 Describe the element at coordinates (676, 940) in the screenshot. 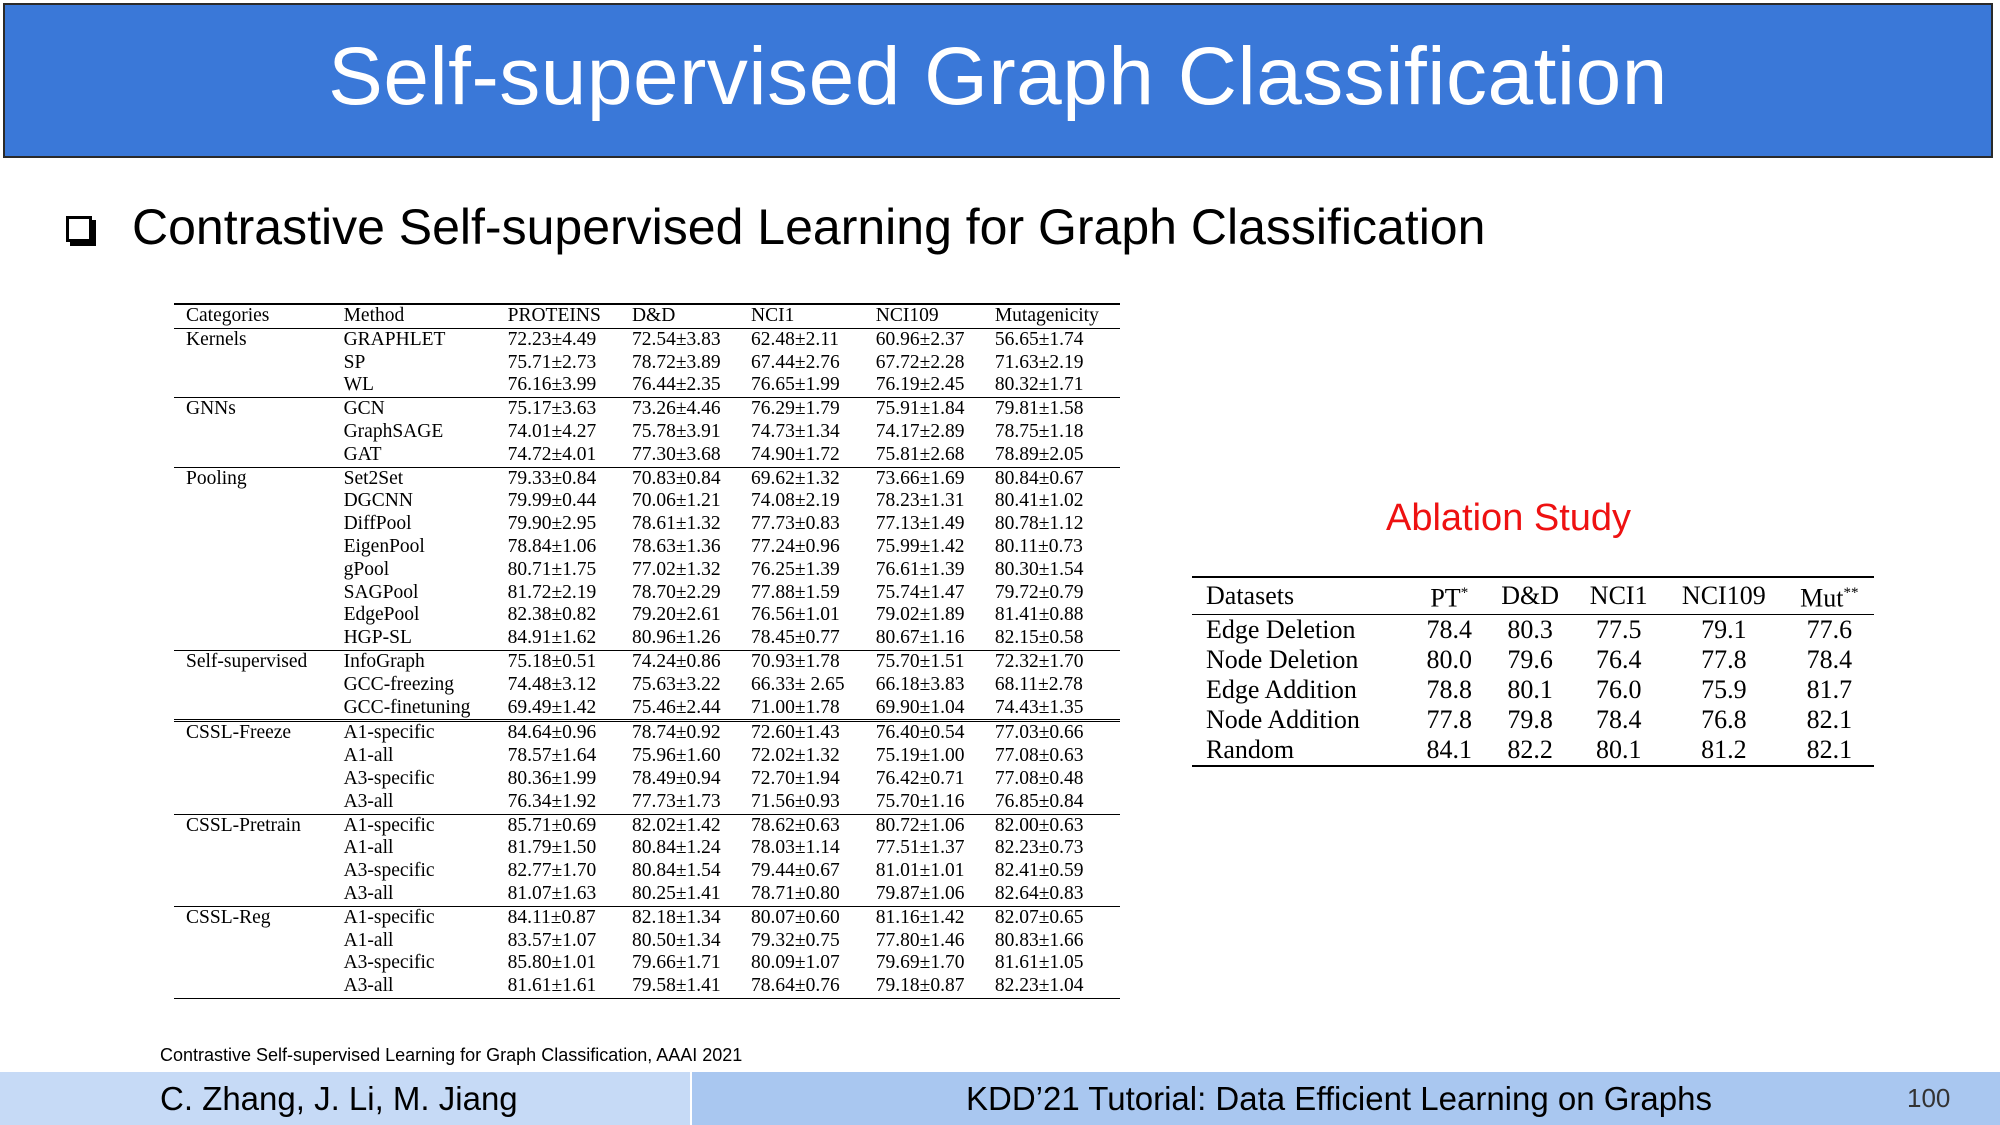

I see `value-cell: 80.50±1.34` at that location.